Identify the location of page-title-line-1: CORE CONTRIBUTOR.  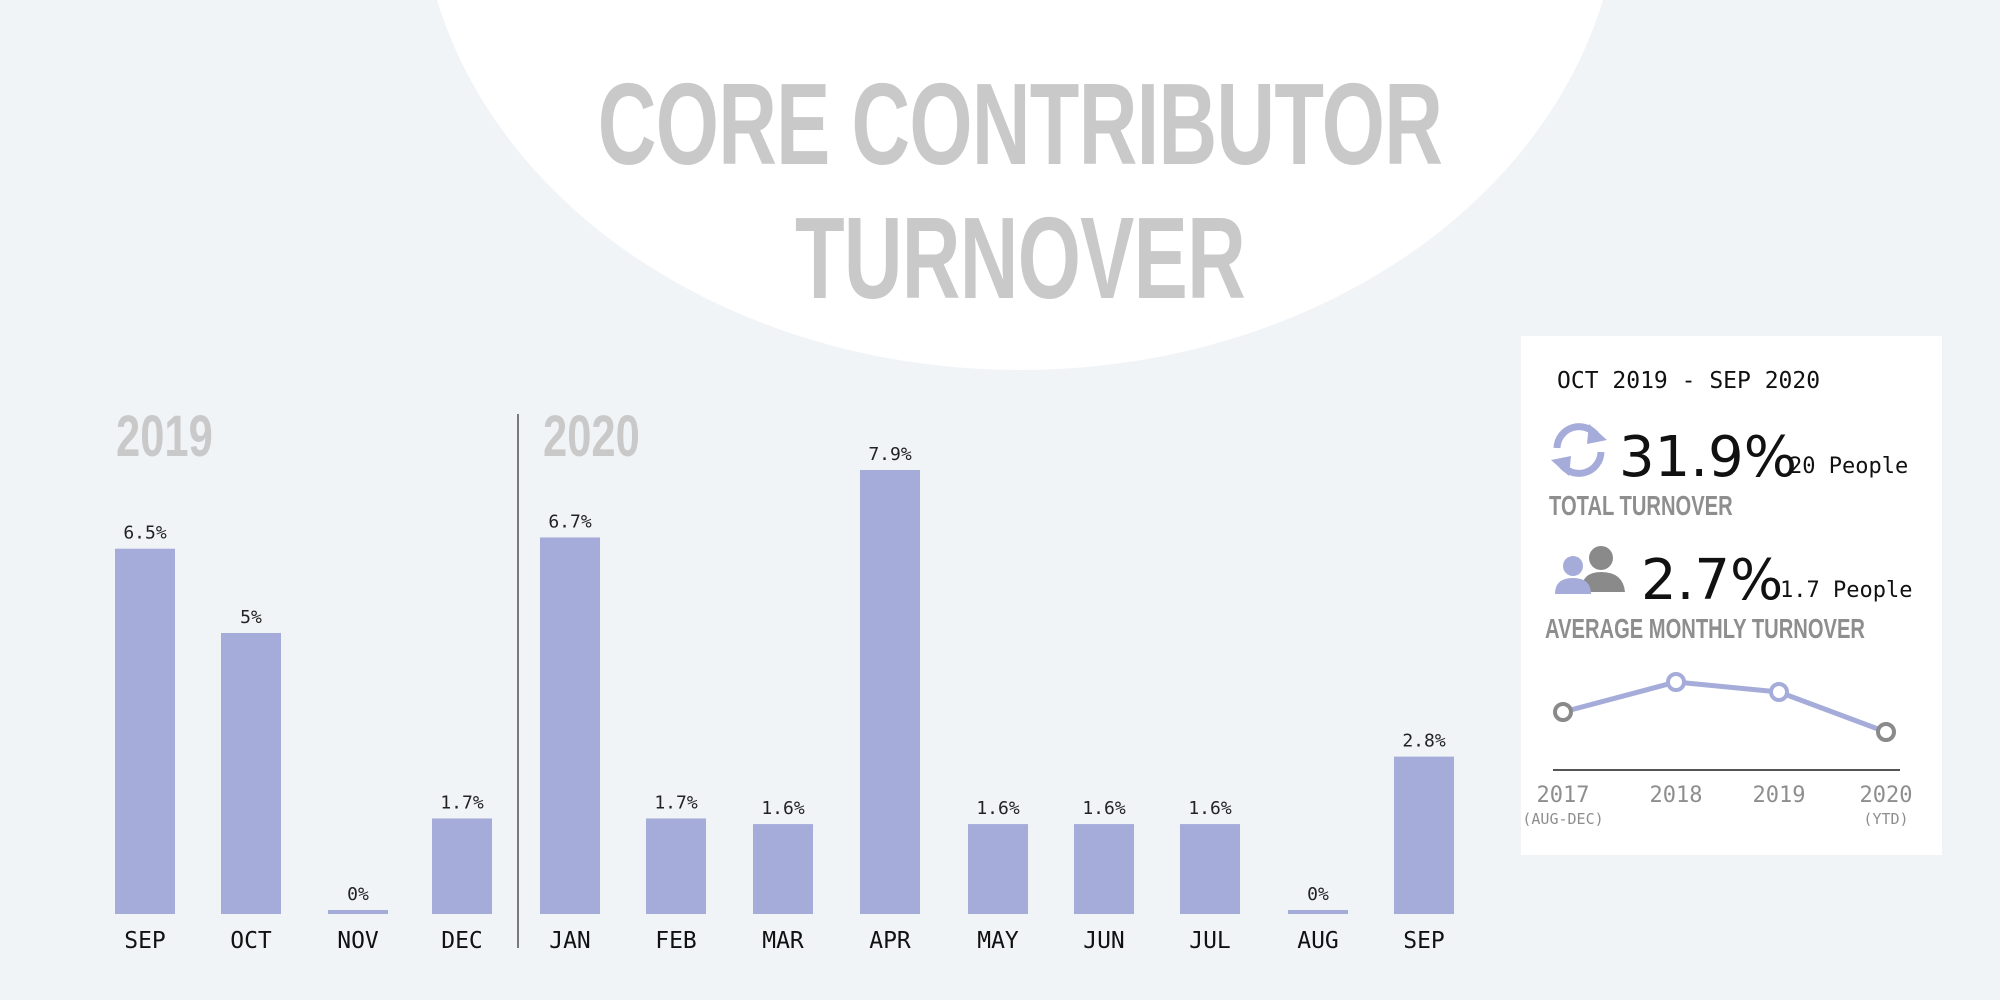
(1020, 124).